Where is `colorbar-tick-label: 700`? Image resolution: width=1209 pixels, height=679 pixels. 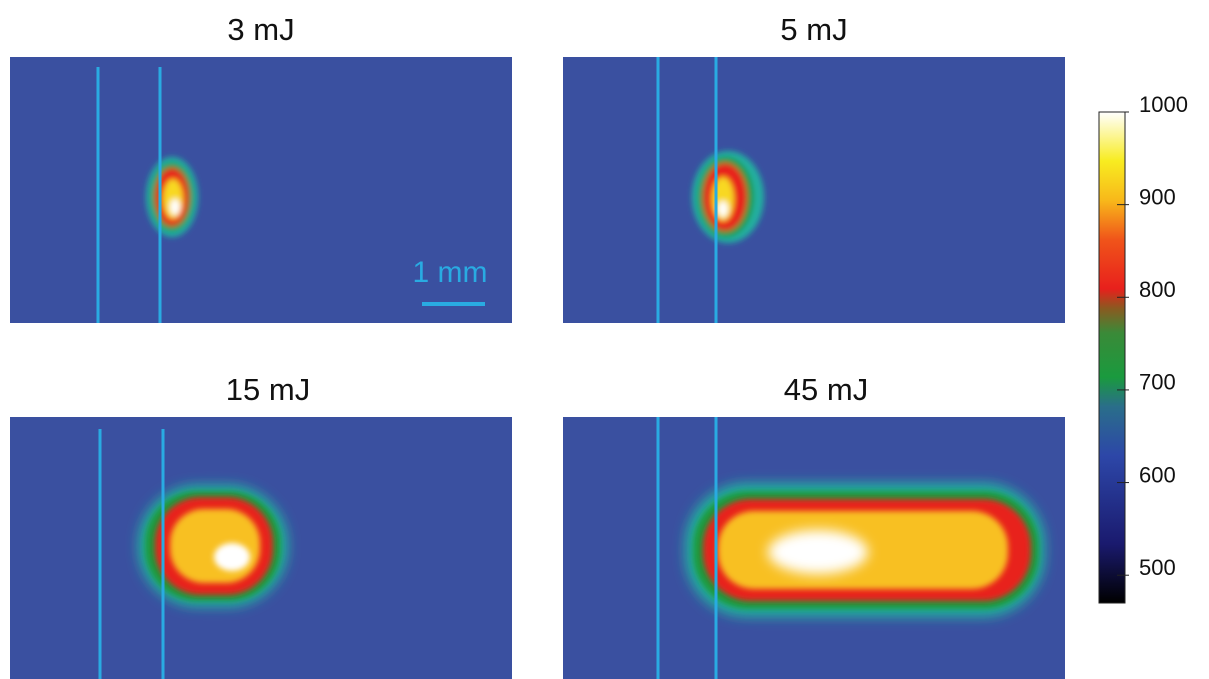 colorbar-tick-label: 700 is located at coordinates (1157, 382).